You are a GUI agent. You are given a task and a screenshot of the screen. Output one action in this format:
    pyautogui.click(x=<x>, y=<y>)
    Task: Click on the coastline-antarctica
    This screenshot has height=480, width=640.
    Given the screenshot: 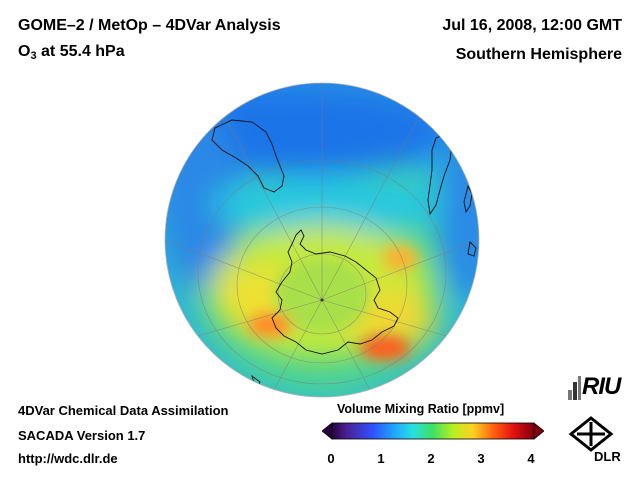 What is the action you would take?
    pyautogui.click(x=335, y=292)
    